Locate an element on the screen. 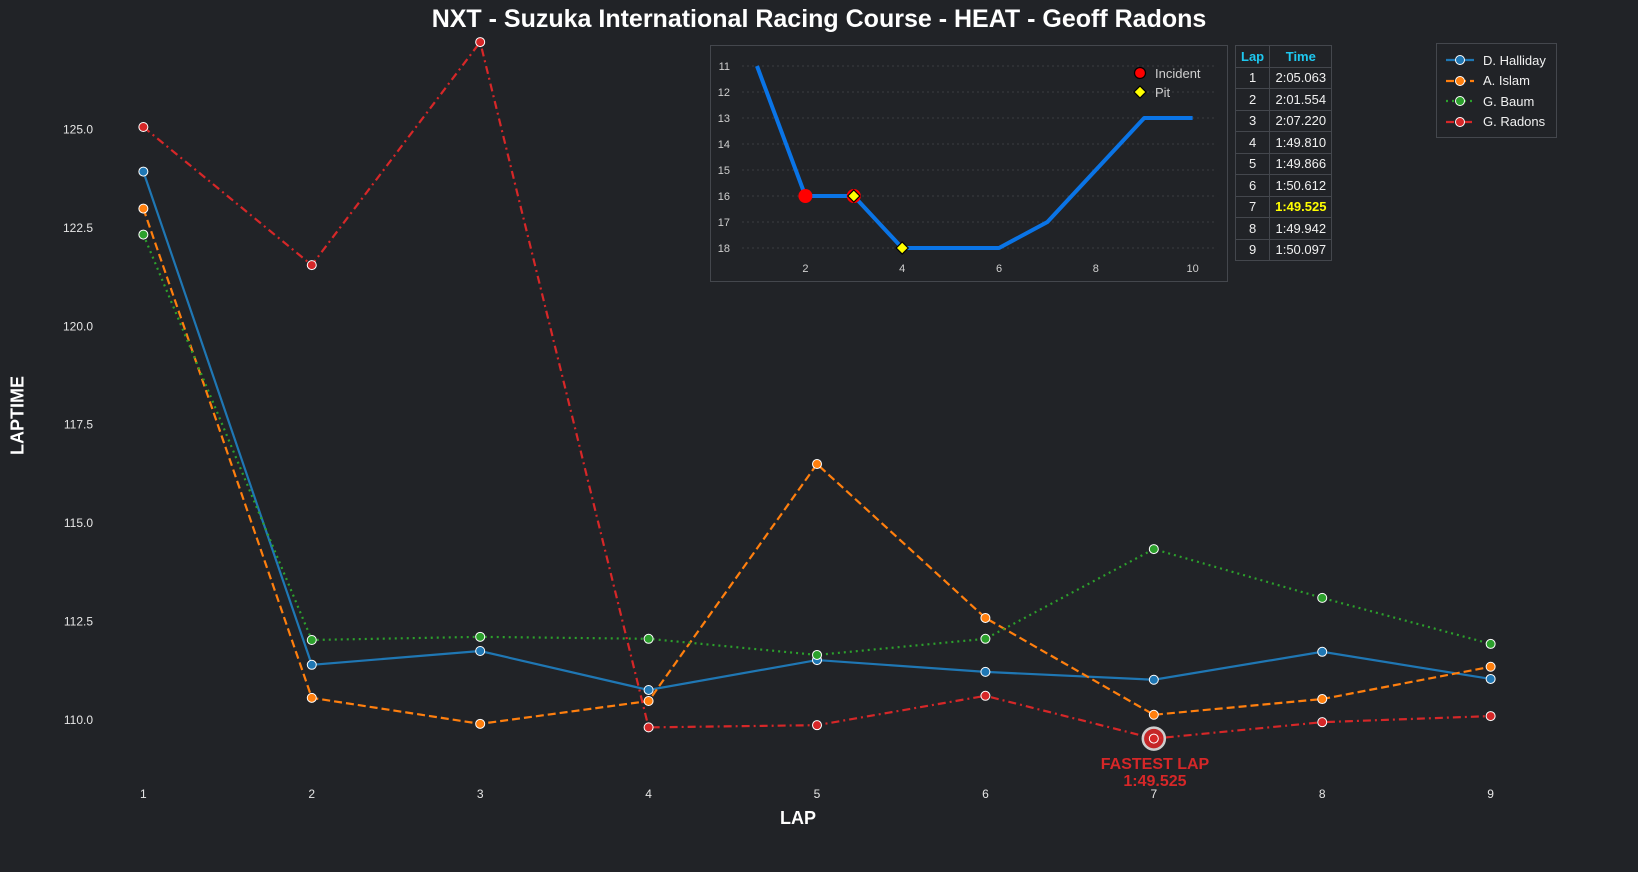  x-tick-label: 5 is located at coordinates (817, 794).